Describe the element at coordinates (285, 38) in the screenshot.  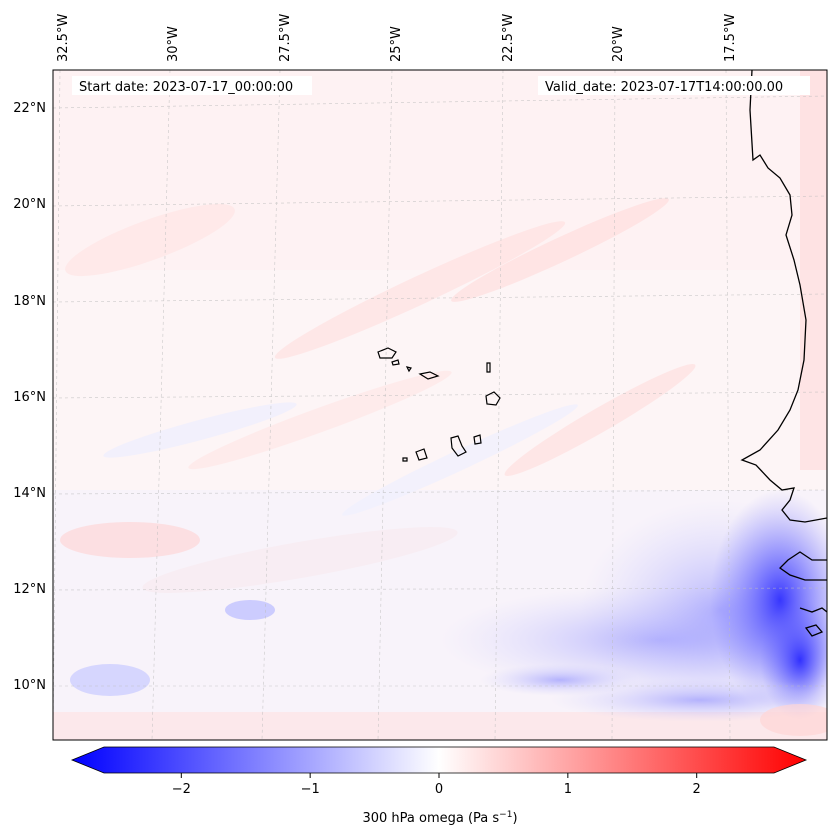
I see `lon-label: 27.5°W` at that location.